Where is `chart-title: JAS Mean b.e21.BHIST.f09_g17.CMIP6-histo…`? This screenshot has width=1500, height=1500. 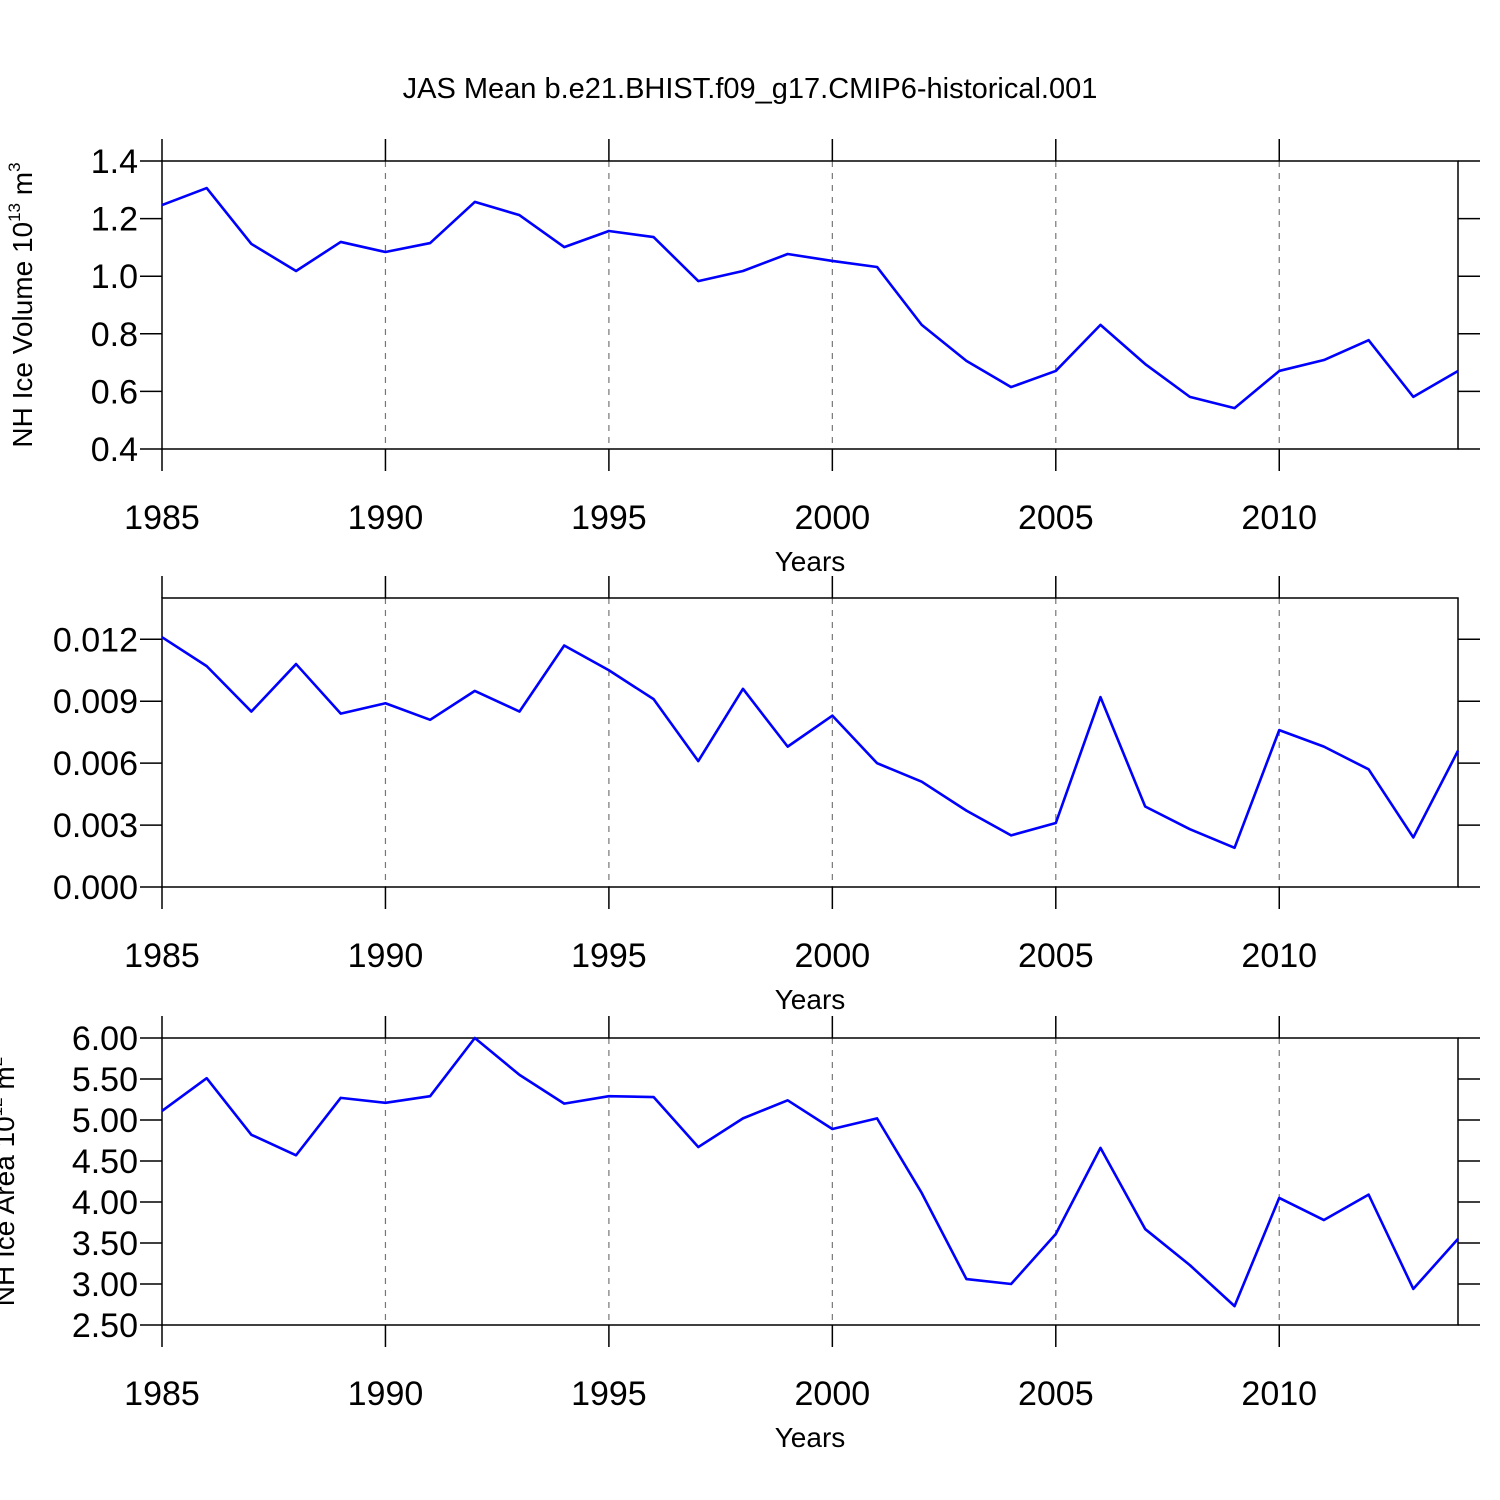 chart-title: JAS Mean b.e21.BHIST.f09_g17.CMIP6-histo… is located at coordinates (750, 89).